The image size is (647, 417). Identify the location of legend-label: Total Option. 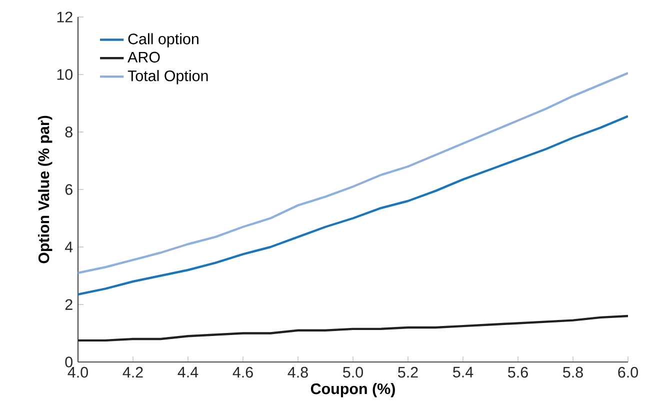
(168, 77).